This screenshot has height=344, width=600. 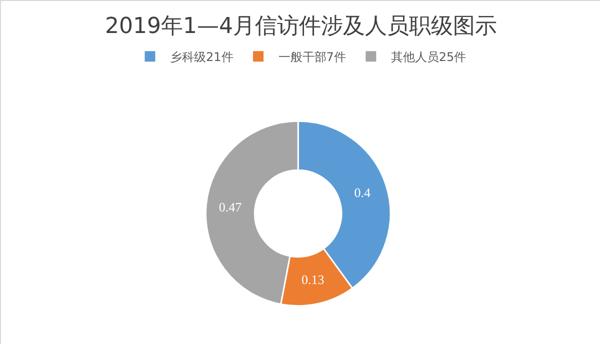 What do you see at coordinates (363, 192) in the screenshot?
I see `data-label: 0.4` at bounding box center [363, 192].